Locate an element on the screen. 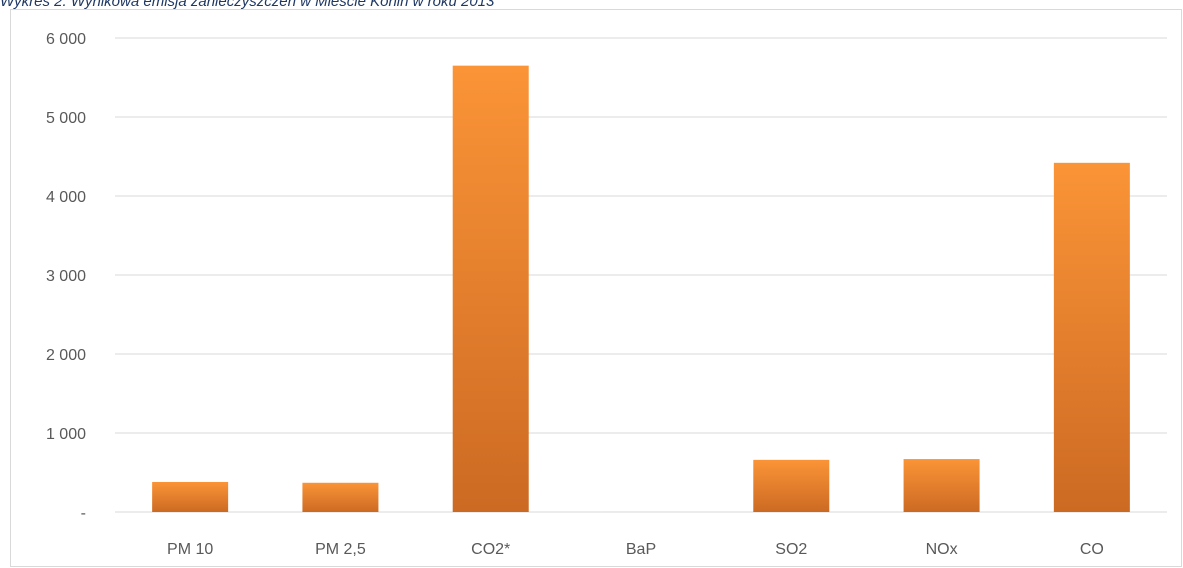 This screenshot has height=568, width=1183. y-tick-label: 1 000 is located at coordinates (66, 434).